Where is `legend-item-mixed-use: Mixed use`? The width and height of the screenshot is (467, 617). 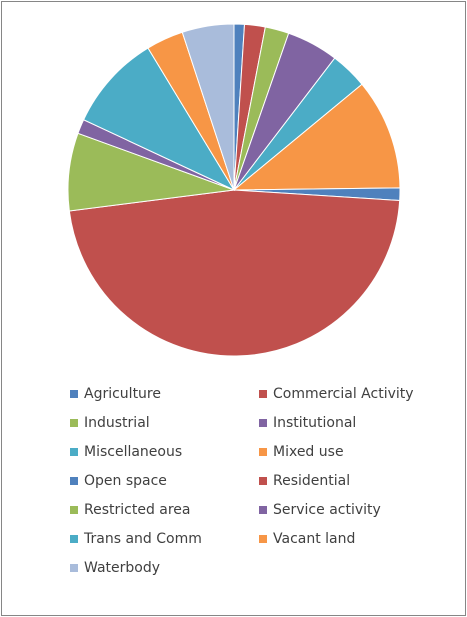 legend-item-mixed-use: Mixed use is located at coordinates (353, 452).